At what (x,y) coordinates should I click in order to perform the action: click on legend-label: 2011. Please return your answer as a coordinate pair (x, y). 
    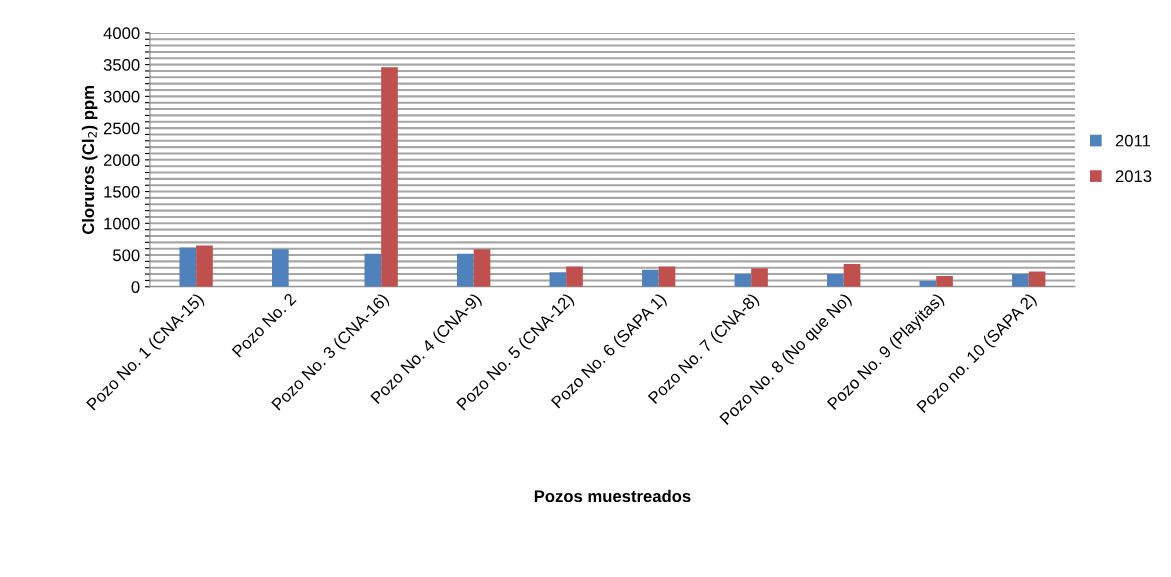
    Looking at the image, I should click on (1133, 140).